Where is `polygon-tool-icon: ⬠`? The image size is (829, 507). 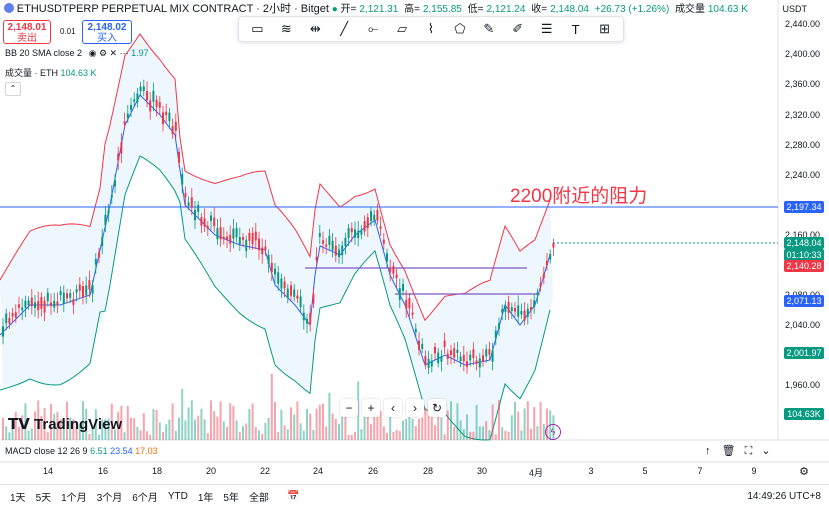
polygon-tool-icon: ⬠ is located at coordinates (460, 28).